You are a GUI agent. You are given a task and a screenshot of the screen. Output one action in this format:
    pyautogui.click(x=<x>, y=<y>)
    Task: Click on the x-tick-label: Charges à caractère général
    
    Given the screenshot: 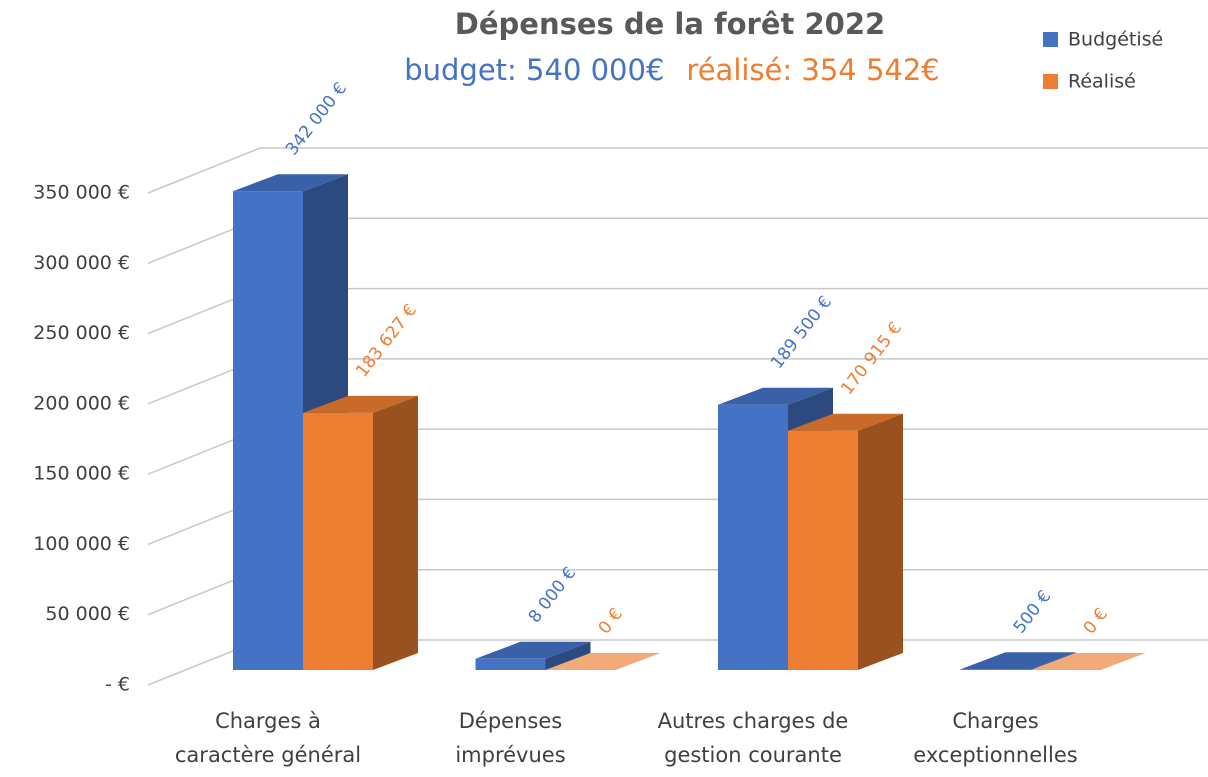 What is the action you would take?
    pyautogui.click(x=268, y=738)
    